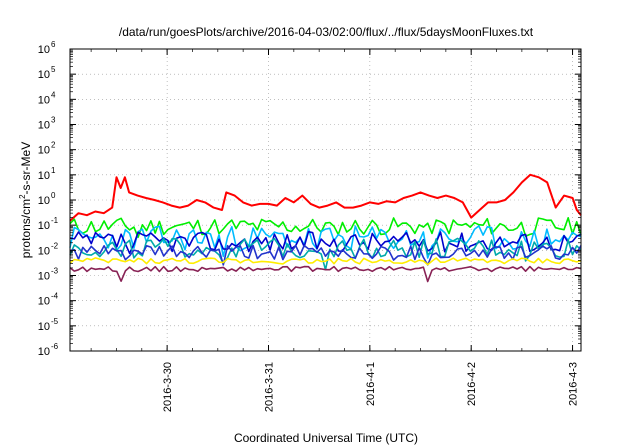 The width and height of the screenshot is (640, 448). I want to click on x-tick-label: 2016-4-3, so click(574, 384).